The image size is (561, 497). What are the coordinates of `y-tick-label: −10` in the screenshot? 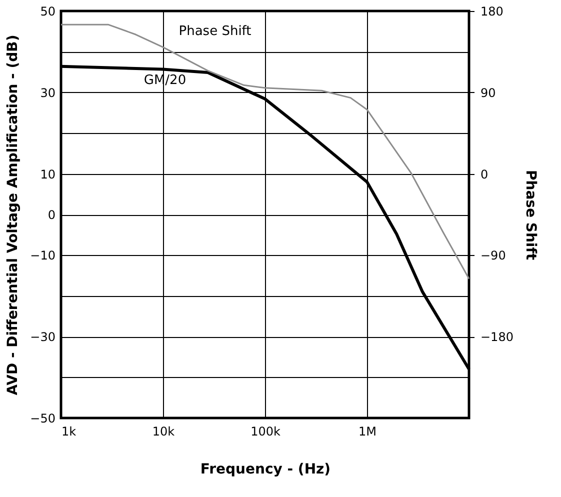 It's located at (43, 255).